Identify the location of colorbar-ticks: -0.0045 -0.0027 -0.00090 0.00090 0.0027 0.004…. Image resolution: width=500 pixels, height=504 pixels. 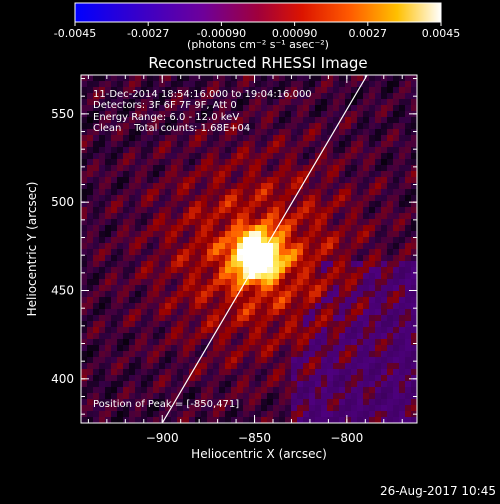
(257, 31).